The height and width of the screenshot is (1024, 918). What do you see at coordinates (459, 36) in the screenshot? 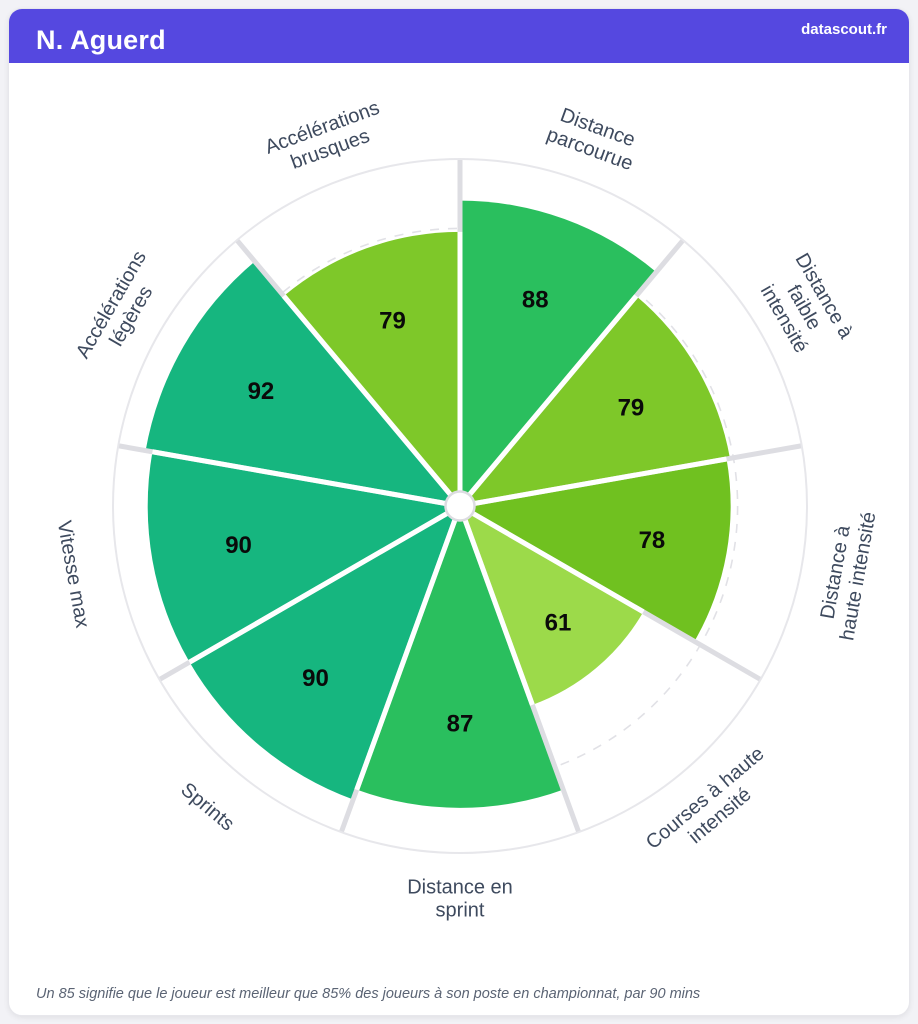
I see `header-bar: N. Aguerd datascout.fr` at bounding box center [459, 36].